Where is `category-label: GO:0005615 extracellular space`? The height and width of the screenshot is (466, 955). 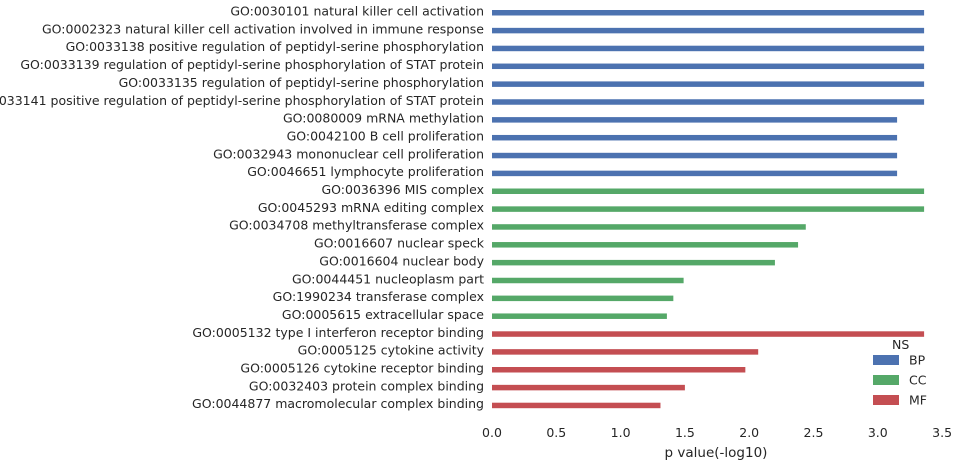 category-label: GO:0005615 extracellular space is located at coordinates (383, 314).